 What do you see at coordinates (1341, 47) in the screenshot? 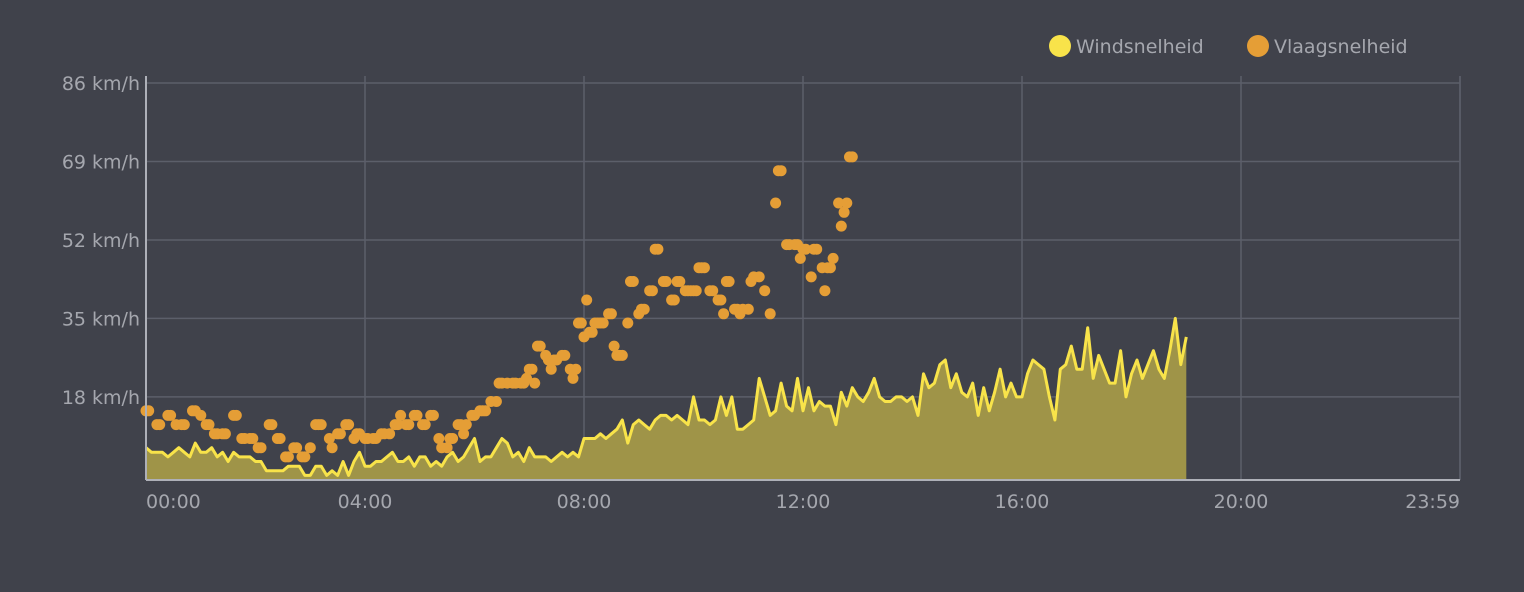
I see `legend-gust-label: Vlaagsnelheid` at bounding box center [1341, 47].